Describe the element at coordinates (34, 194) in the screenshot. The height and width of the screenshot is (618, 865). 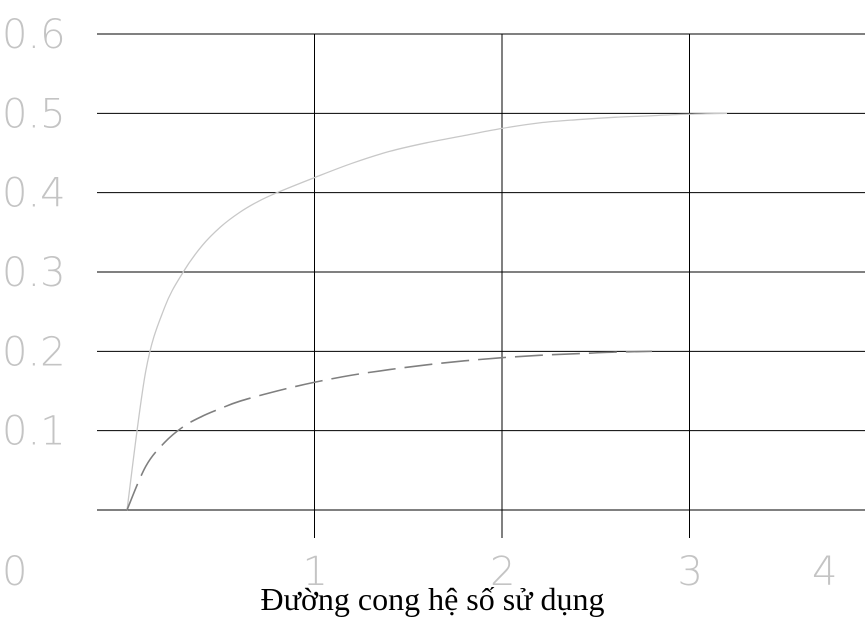
I see `y-tick-label: 0.4` at that location.